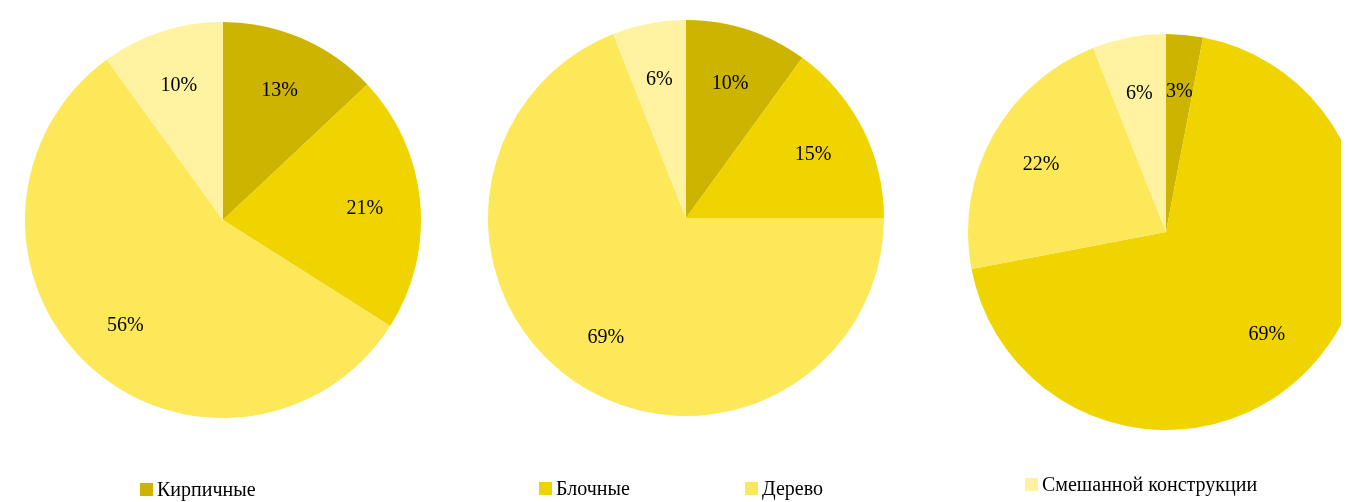  Describe the element at coordinates (792, 488) in the screenshot. I see `legend-label: Дерево` at that location.